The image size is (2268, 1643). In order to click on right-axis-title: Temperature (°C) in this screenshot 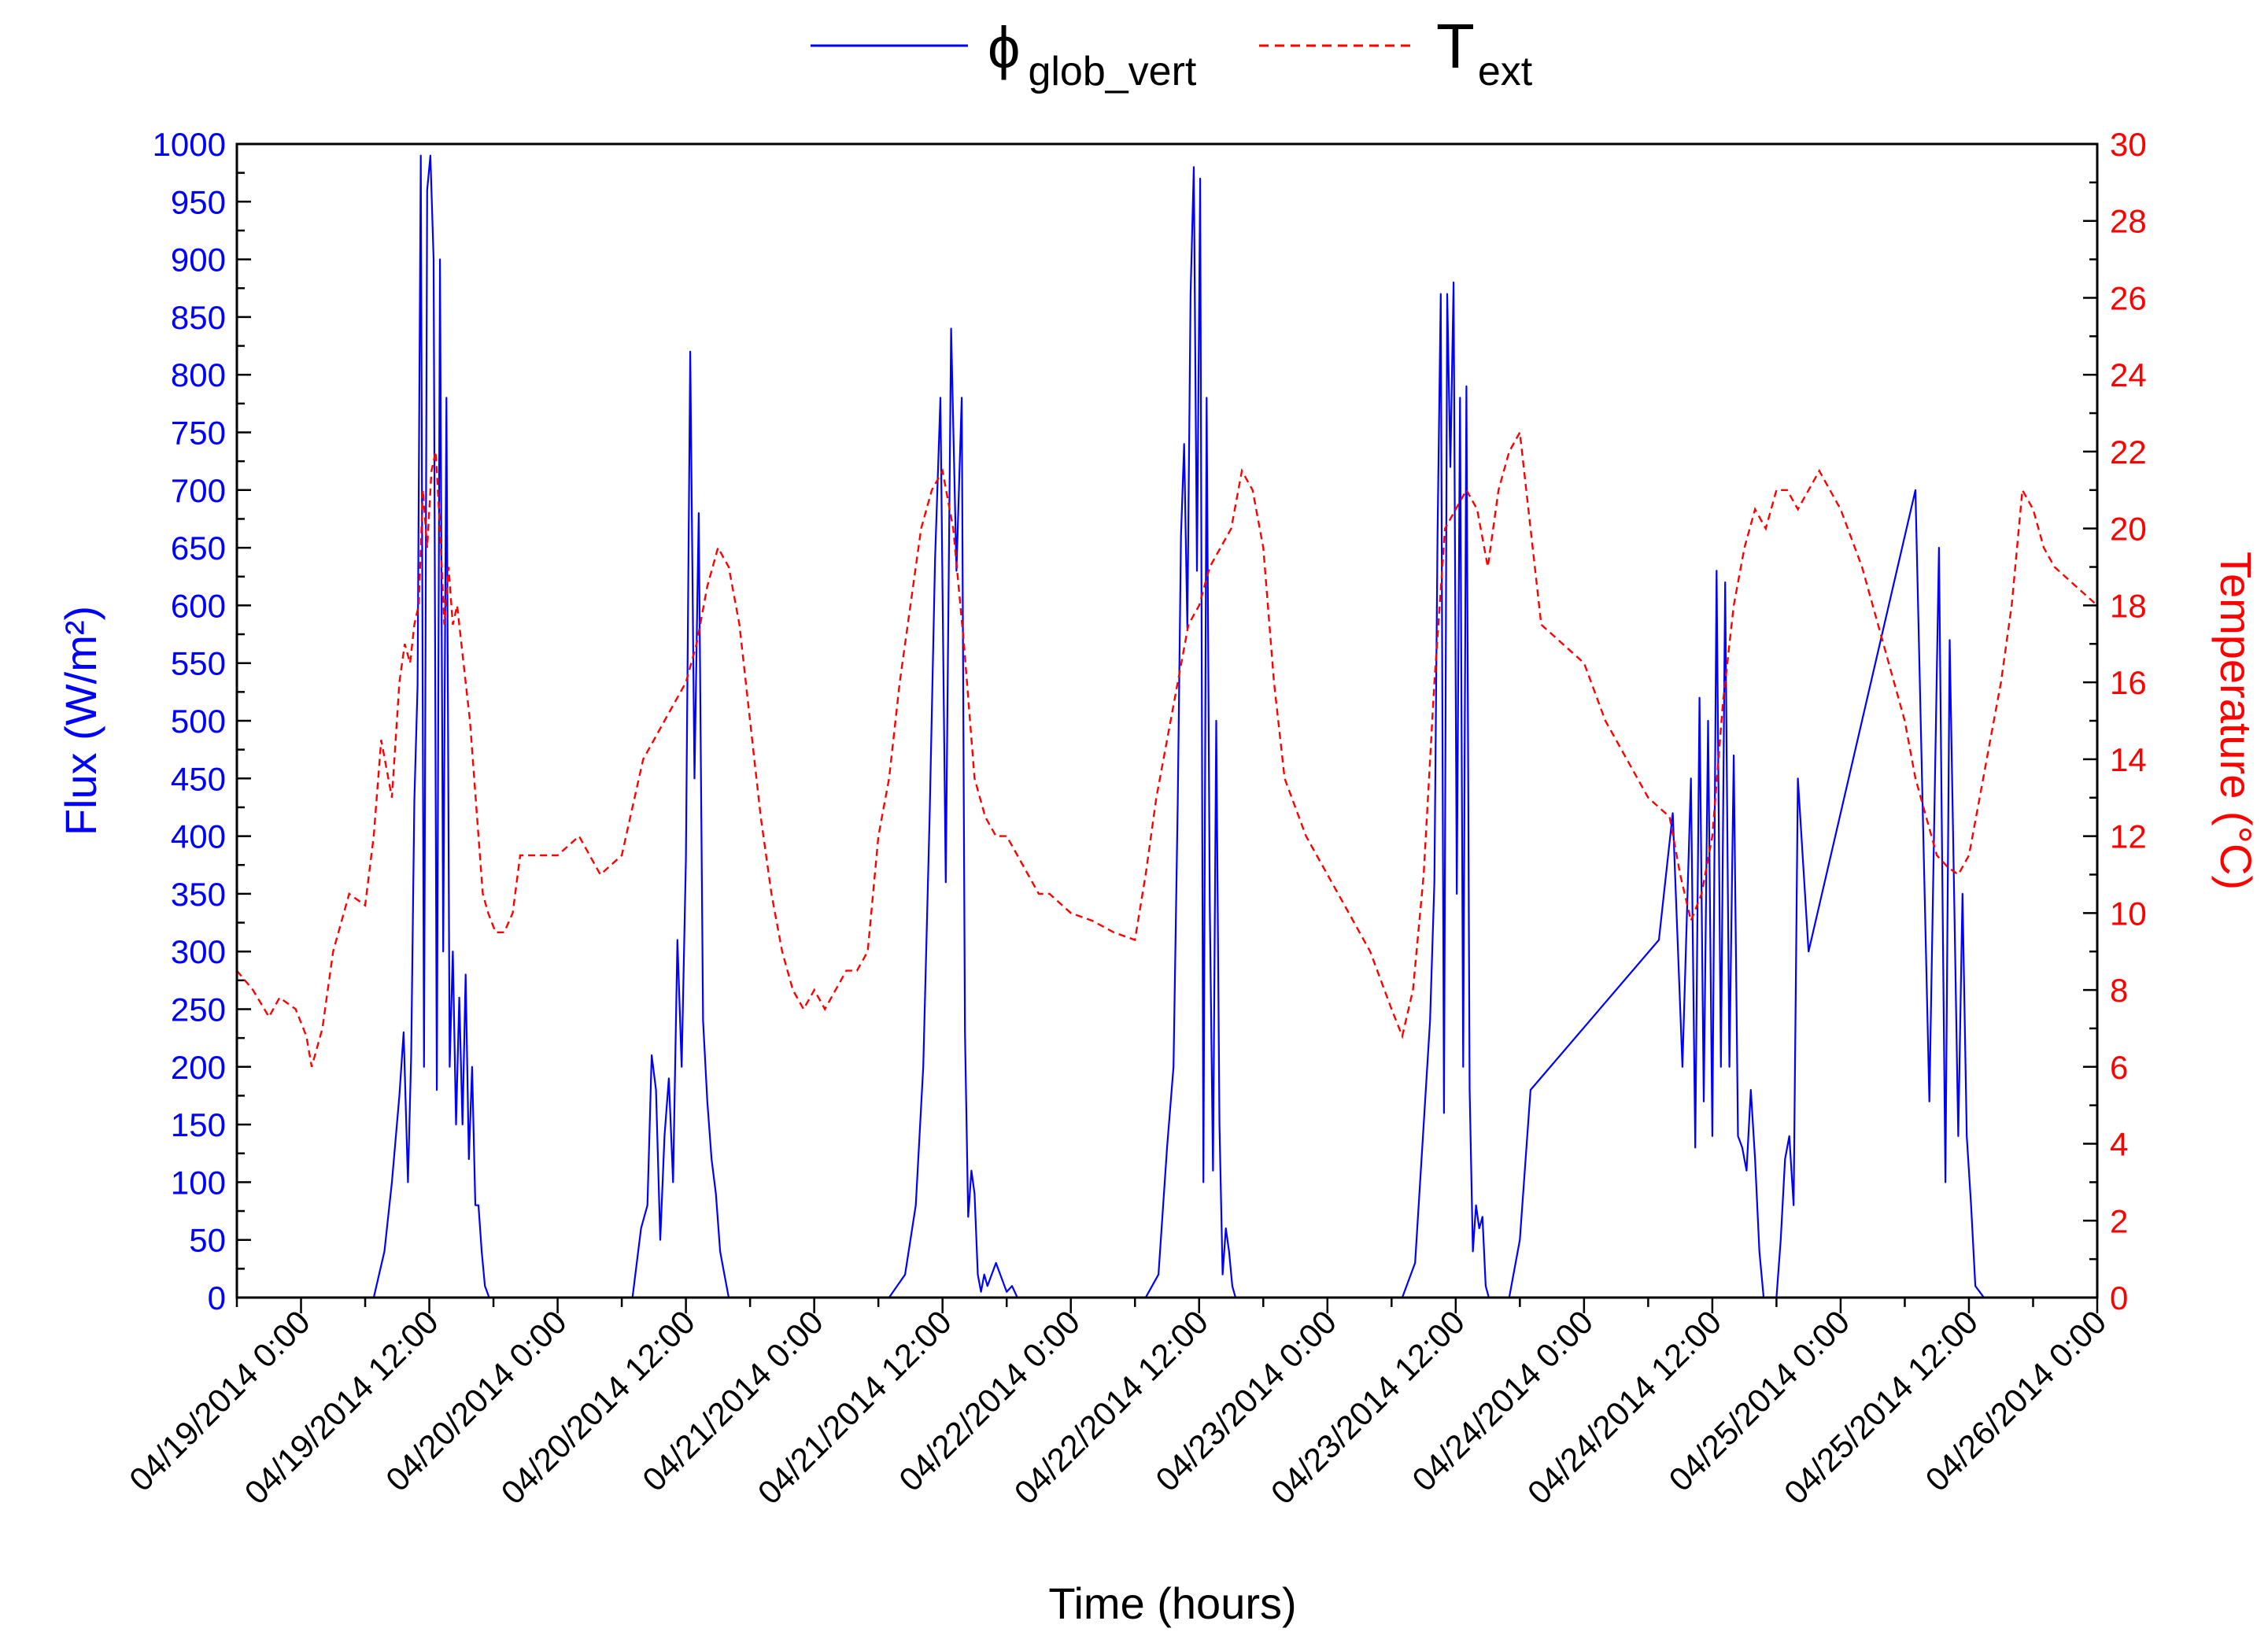, I will do `click(2236, 721)`.